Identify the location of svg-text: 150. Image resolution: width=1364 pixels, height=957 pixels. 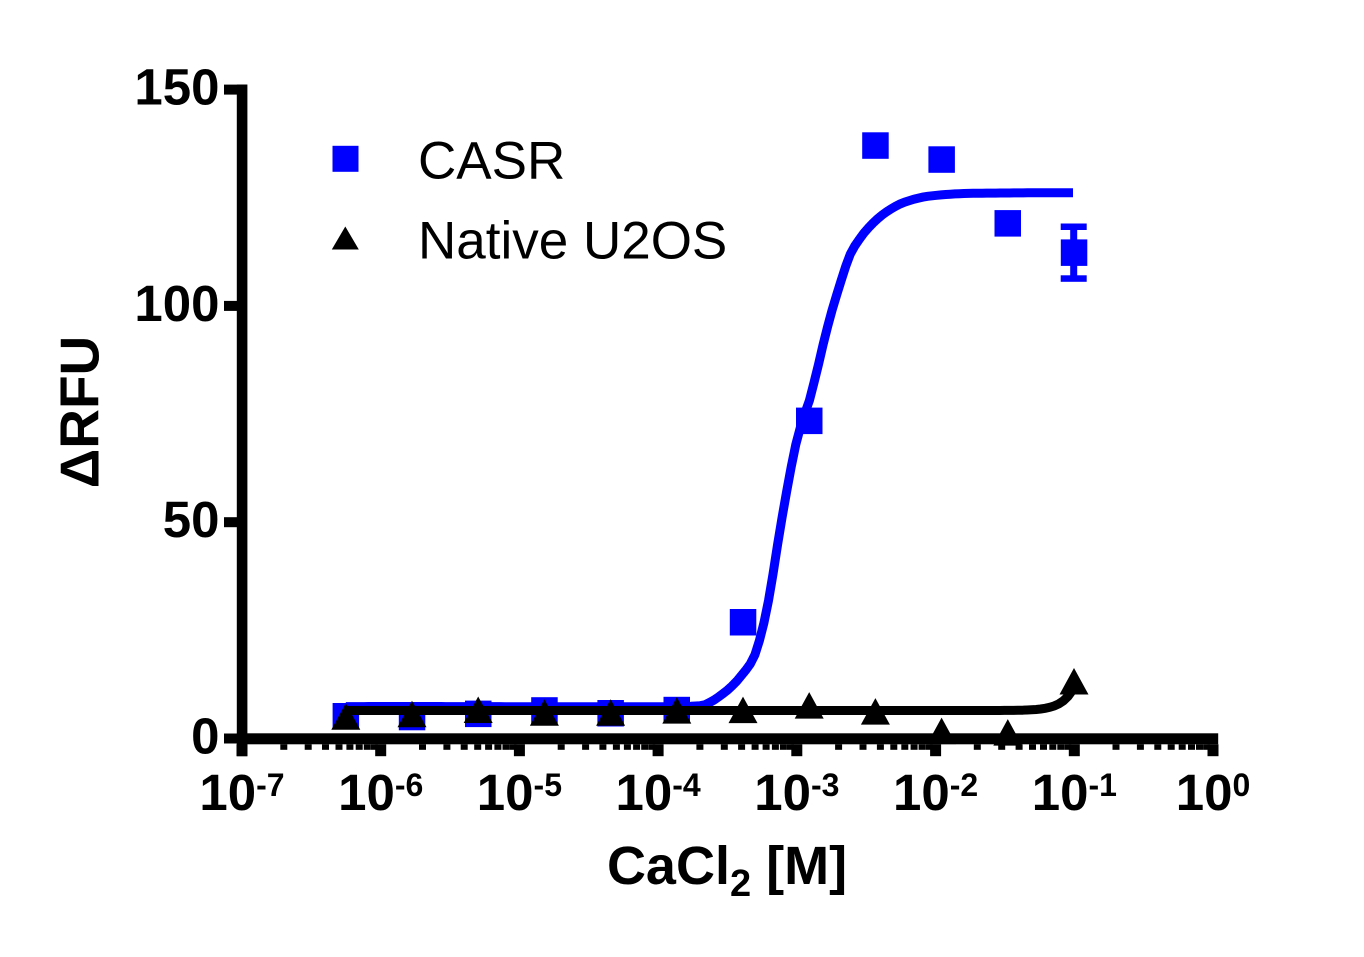
(176, 87).